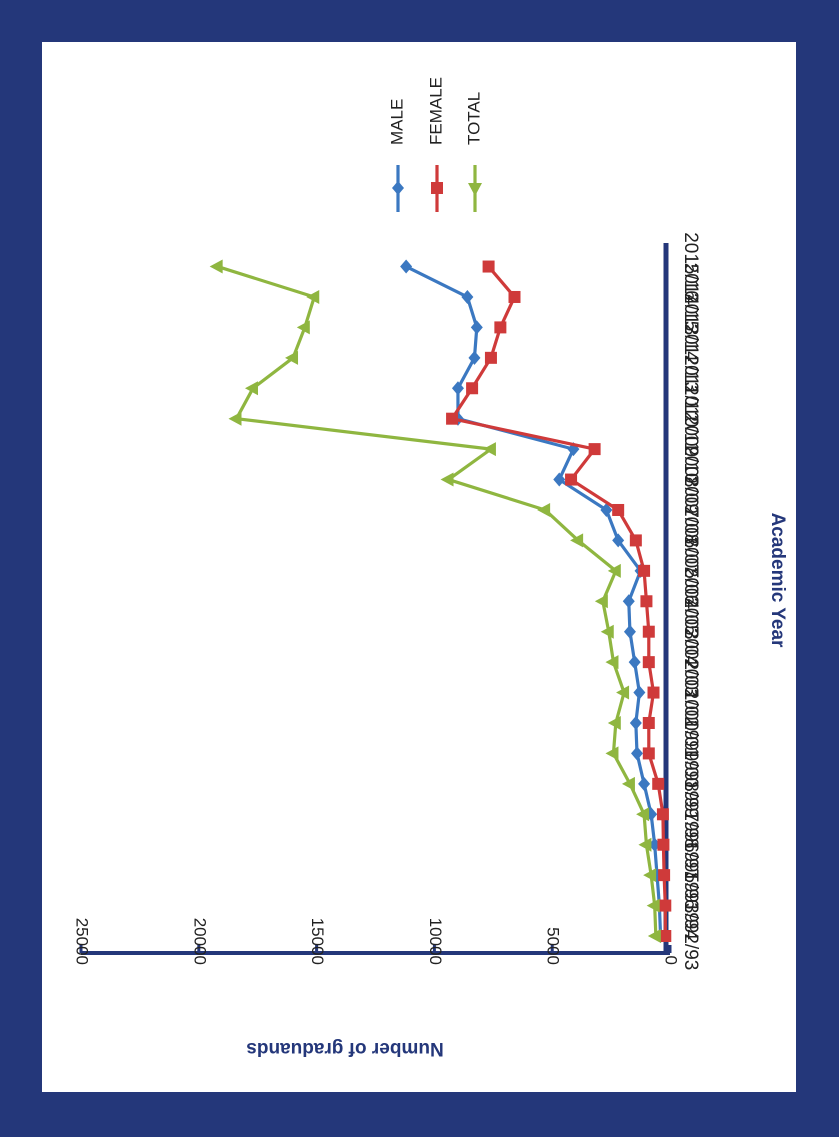 This screenshot has width=839, height=1137. I want to click on category-tick-label: 2011/12, so click(690, 388).